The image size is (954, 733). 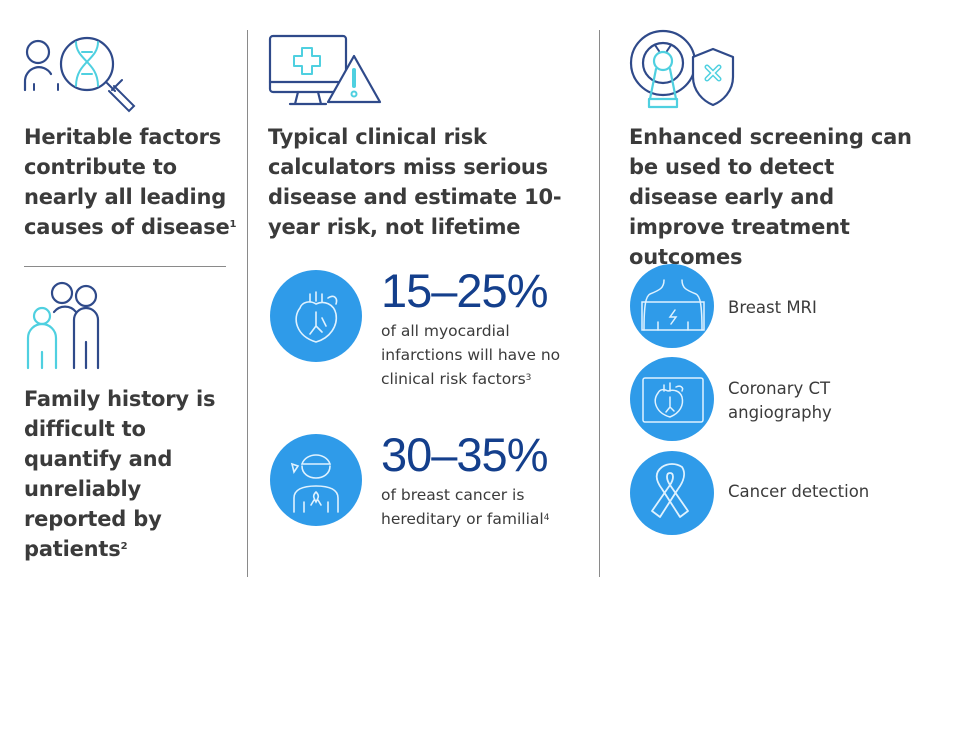 I want to click on cancer-detection-circle, so click(x=672, y=493).